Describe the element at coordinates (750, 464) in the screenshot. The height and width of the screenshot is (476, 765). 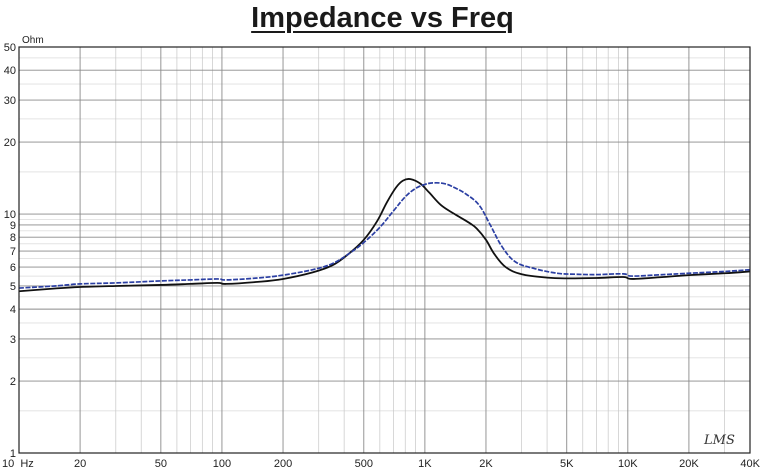
I see `x-tick-label: 40K` at that location.